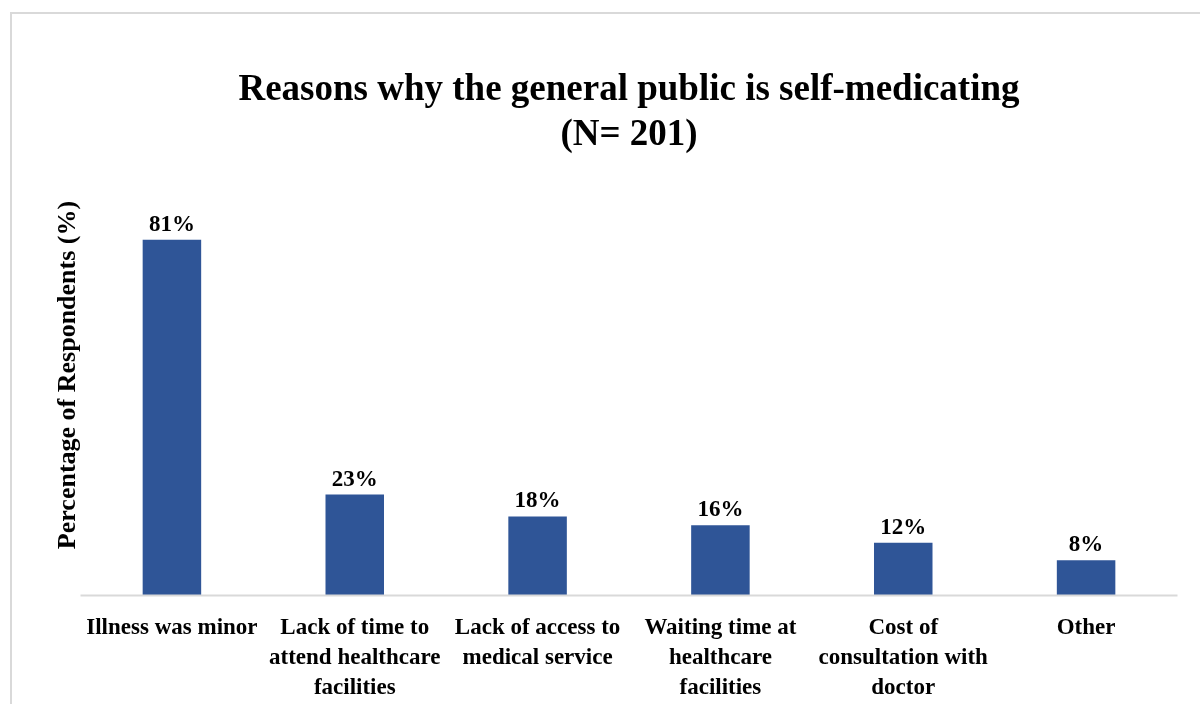 The width and height of the screenshot is (1200, 704). What do you see at coordinates (720, 656) in the screenshot?
I see `x-tick-label: Waiting time at healthcare facilities` at bounding box center [720, 656].